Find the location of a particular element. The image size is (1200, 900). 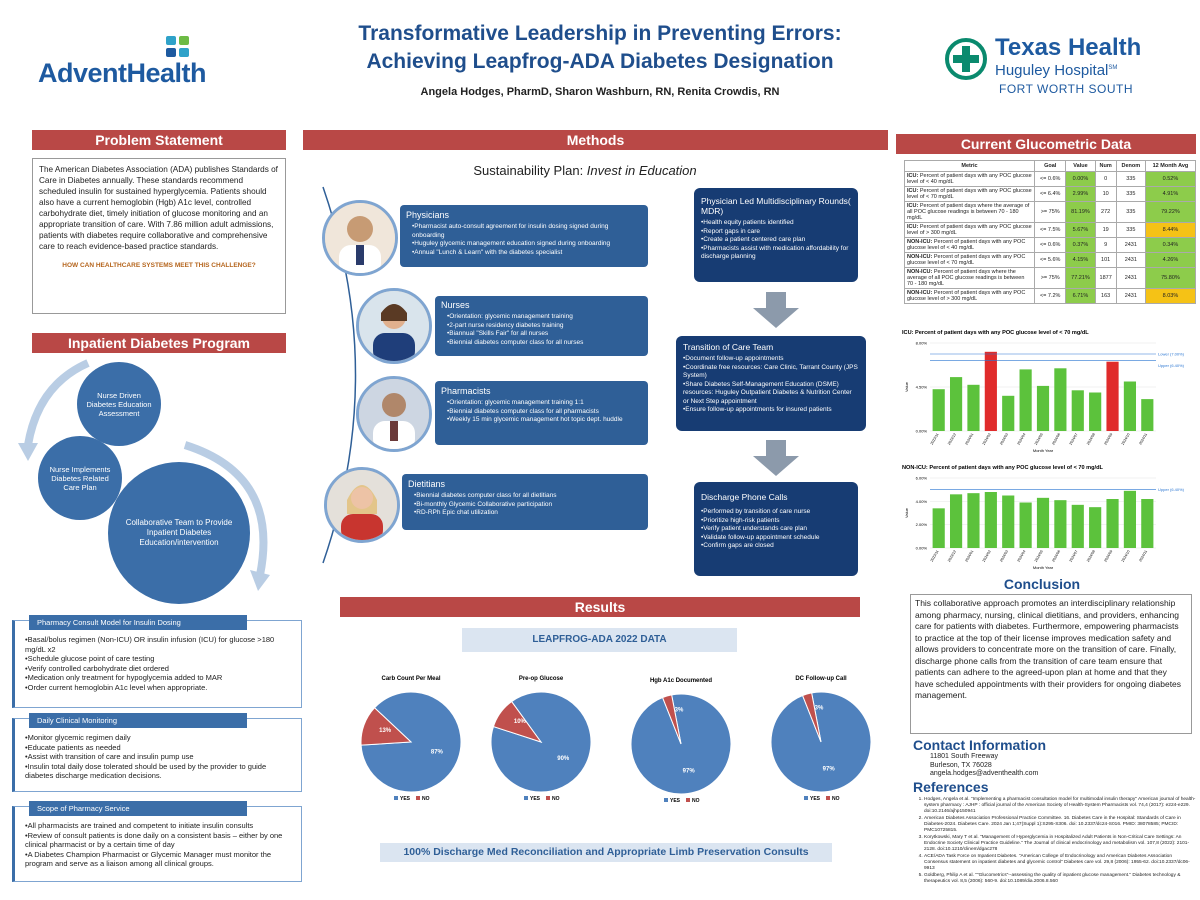

problem-heading: Problem Statement is located at coordinates (159, 140).